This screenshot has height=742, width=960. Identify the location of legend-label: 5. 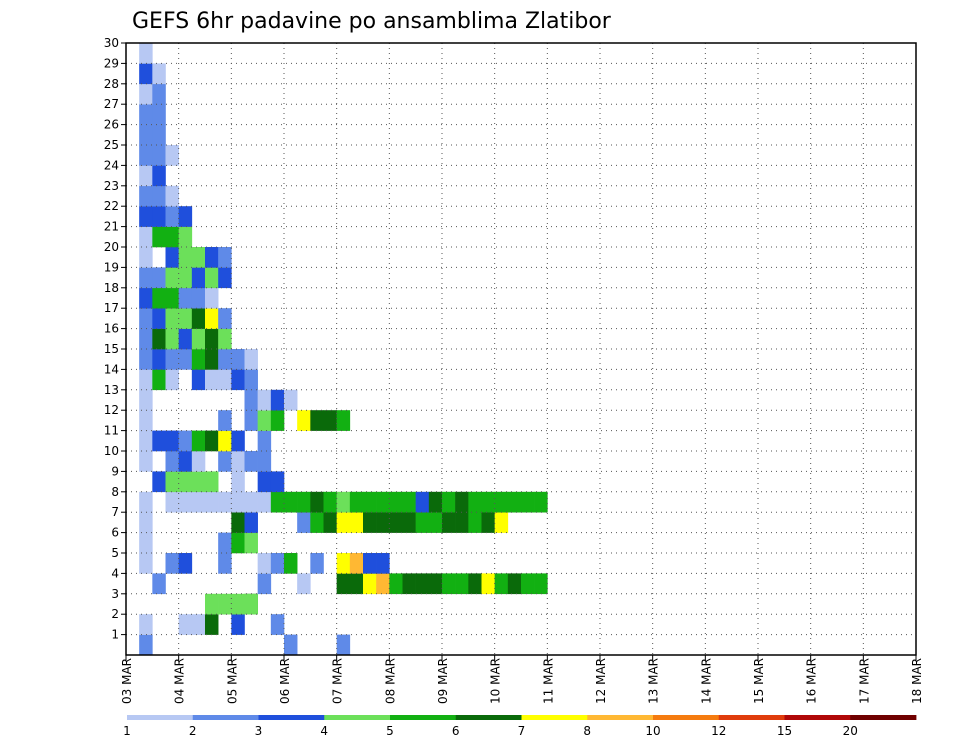
(390, 731).